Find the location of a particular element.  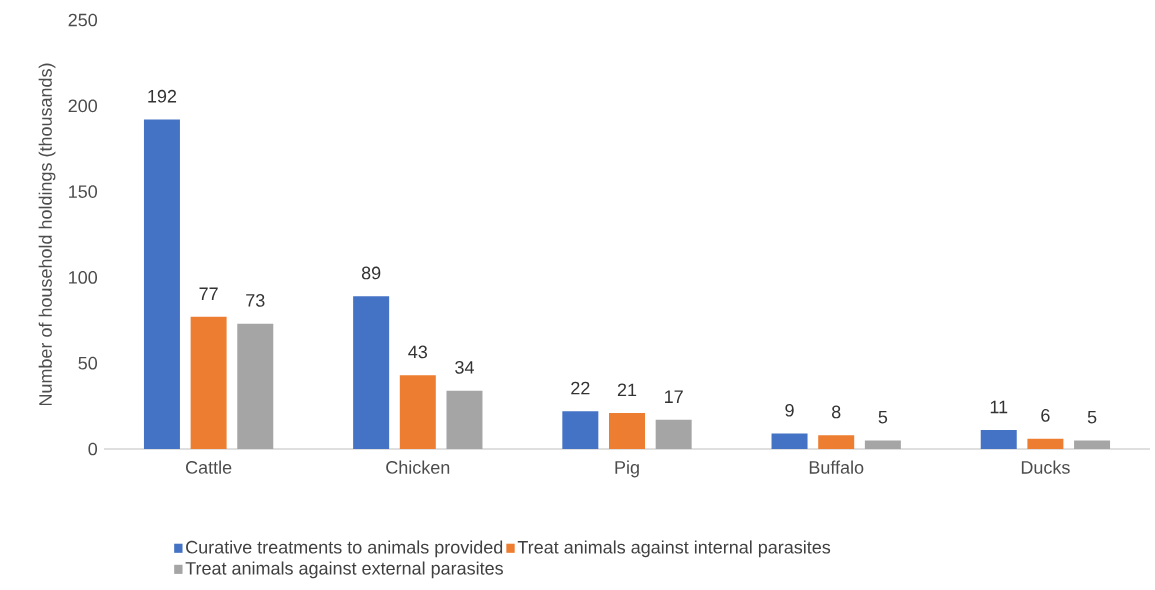

data-label: 73 is located at coordinates (255, 300).